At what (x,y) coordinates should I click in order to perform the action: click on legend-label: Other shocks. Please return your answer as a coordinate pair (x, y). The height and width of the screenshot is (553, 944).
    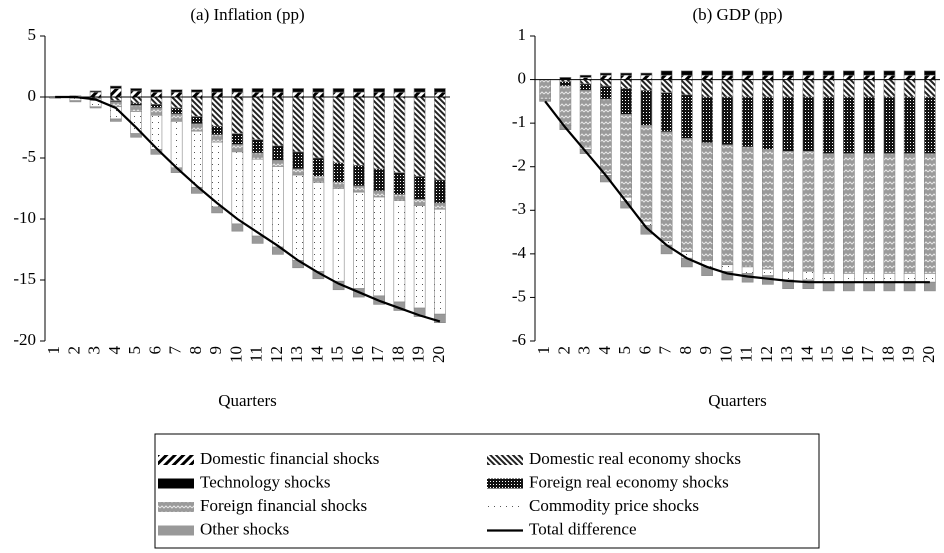
    Looking at the image, I should click on (244, 528).